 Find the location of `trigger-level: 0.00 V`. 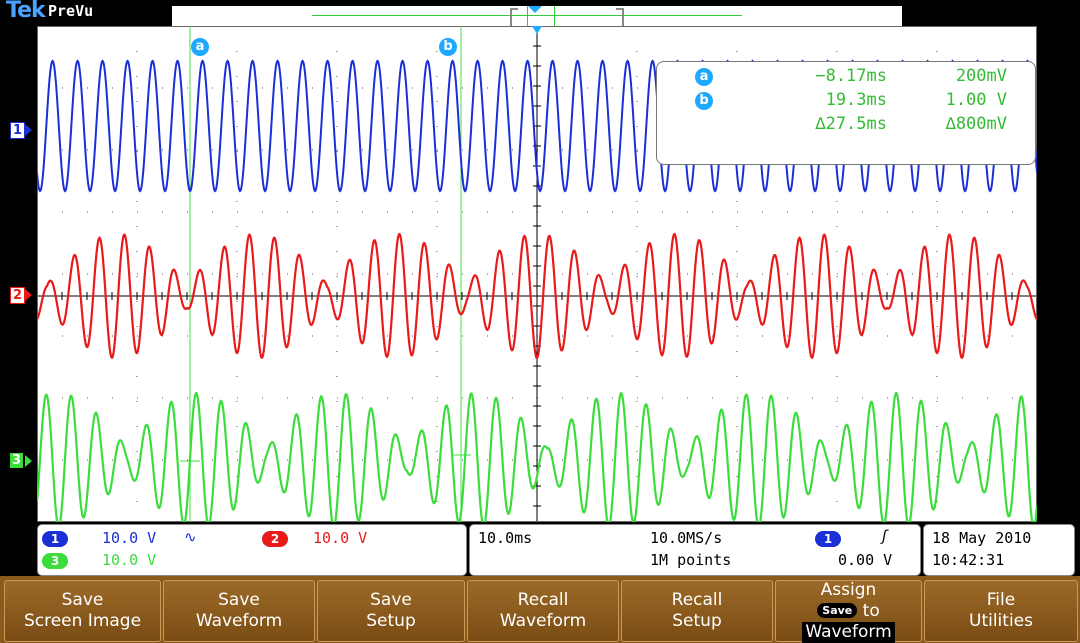

trigger-level: 0.00 V is located at coordinates (865, 560).